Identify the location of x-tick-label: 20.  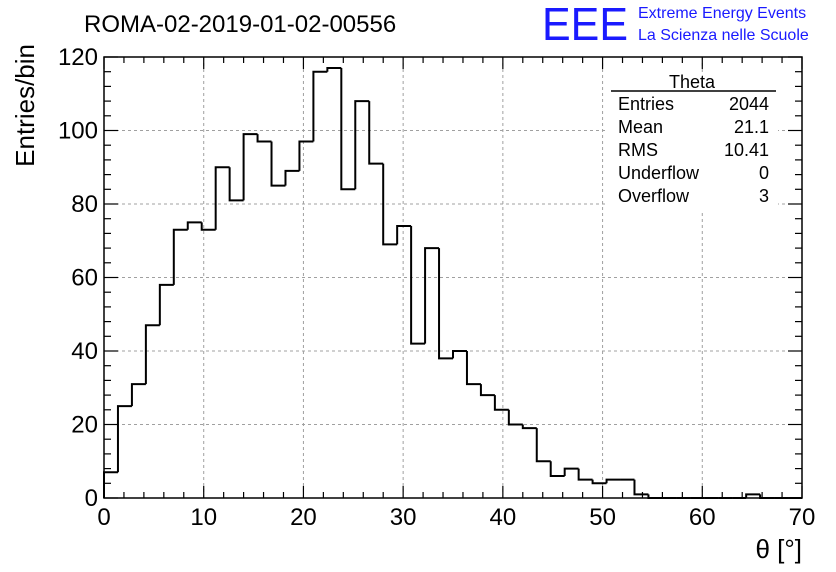
(303, 517).